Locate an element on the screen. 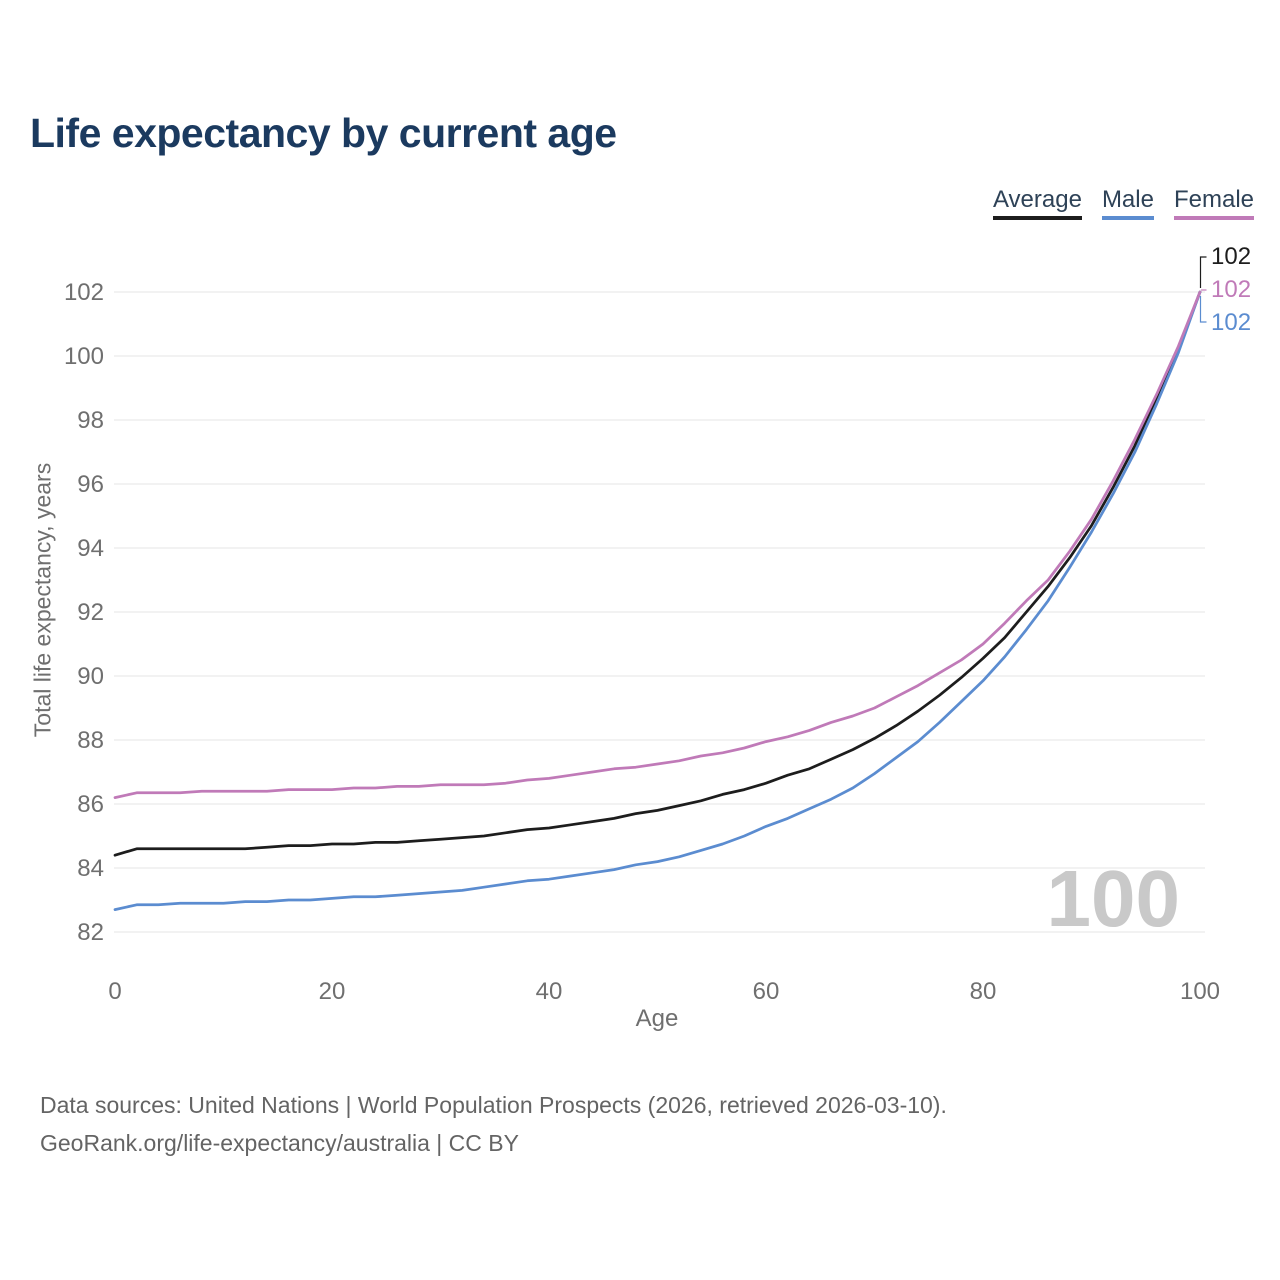  end-label-connector-average is located at coordinates (1203, 272).